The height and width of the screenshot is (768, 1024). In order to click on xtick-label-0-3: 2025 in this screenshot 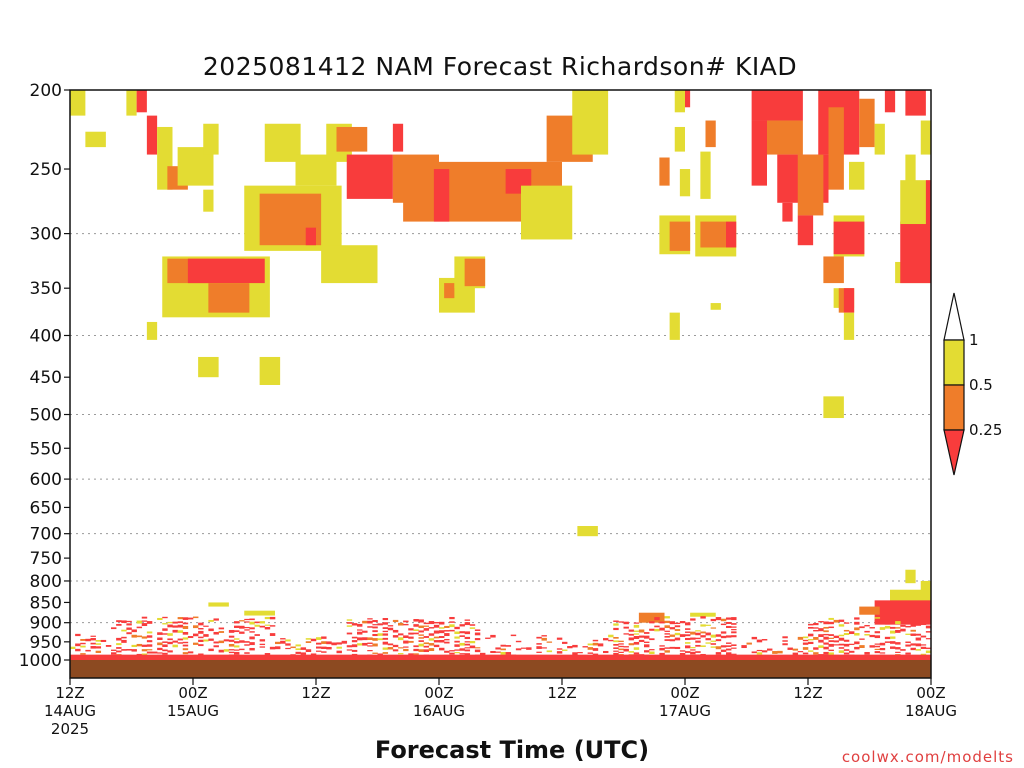, I will do `click(70, 729)`.